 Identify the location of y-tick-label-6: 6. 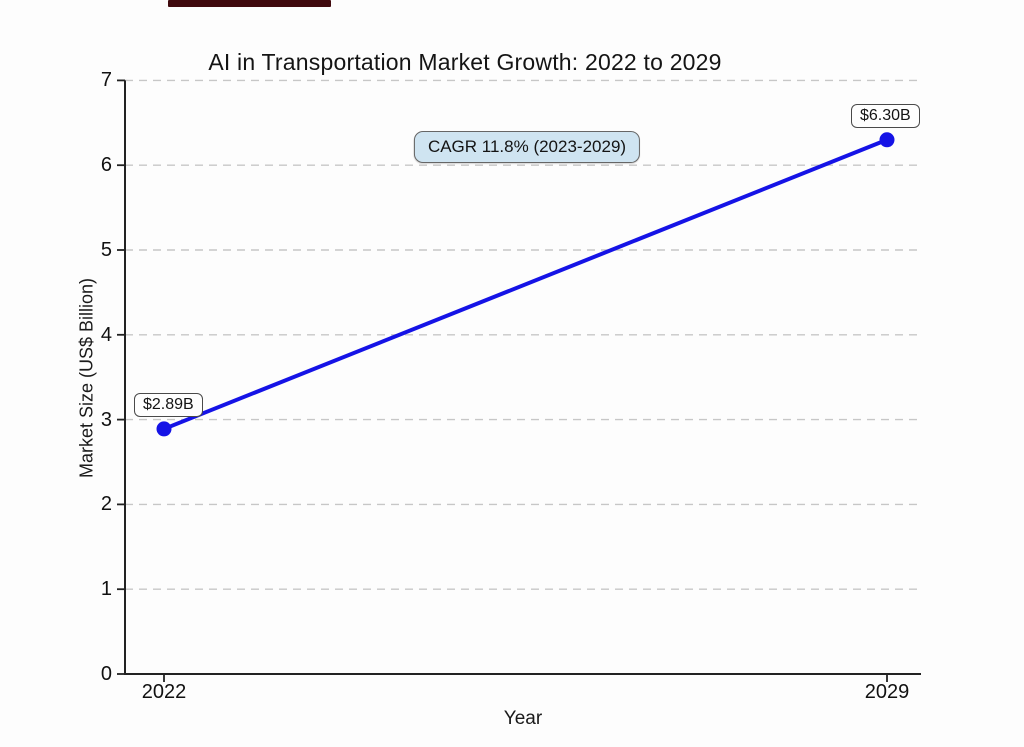
(106, 165).